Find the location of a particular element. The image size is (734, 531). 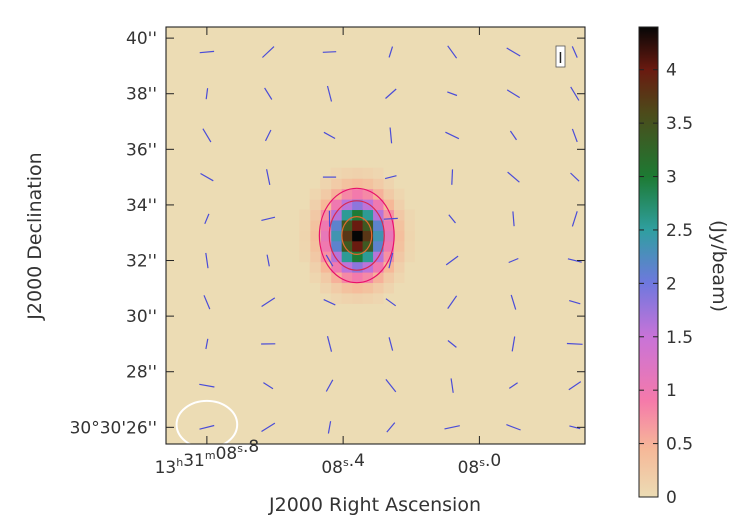

y-tick-label: 36'' is located at coordinates (141, 150).